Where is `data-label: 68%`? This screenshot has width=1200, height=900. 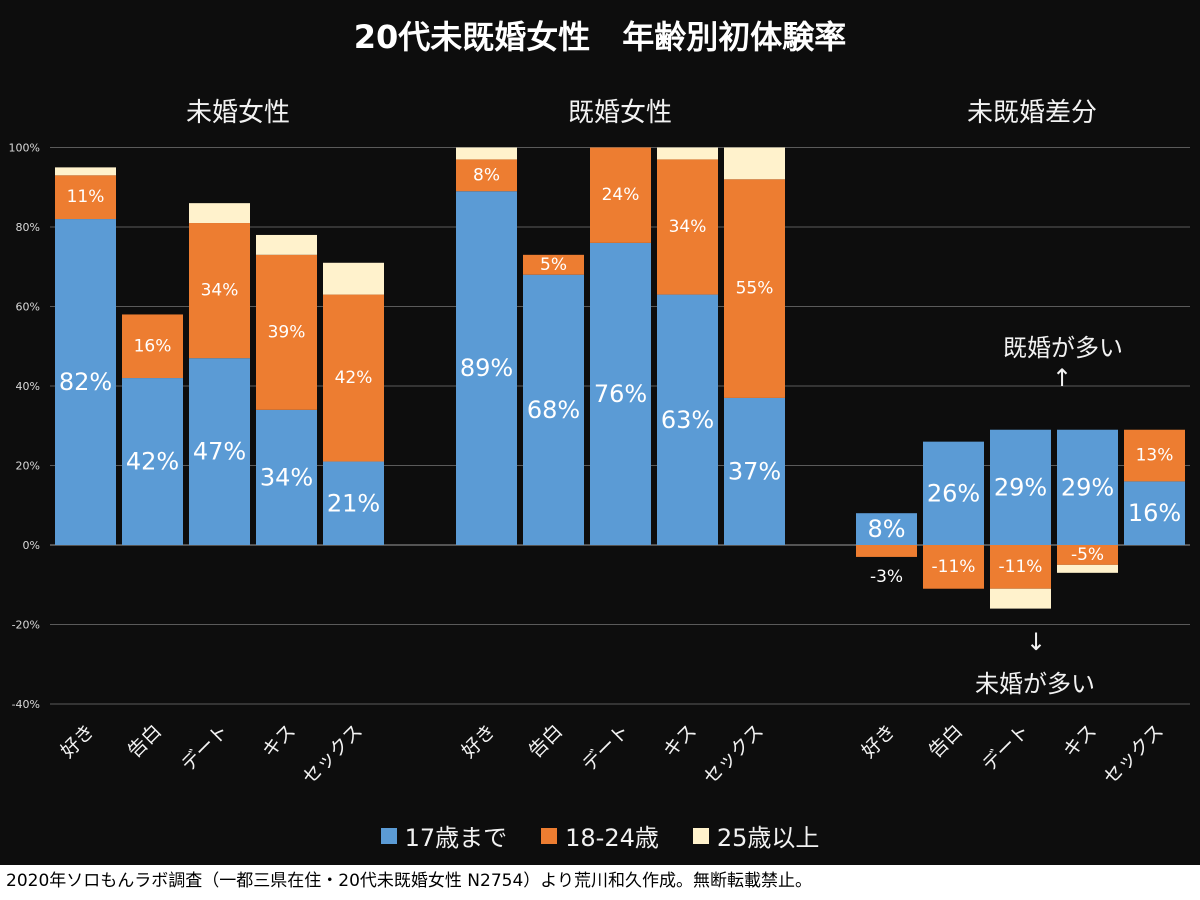
data-label: 68% is located at coordinates (553, 410).